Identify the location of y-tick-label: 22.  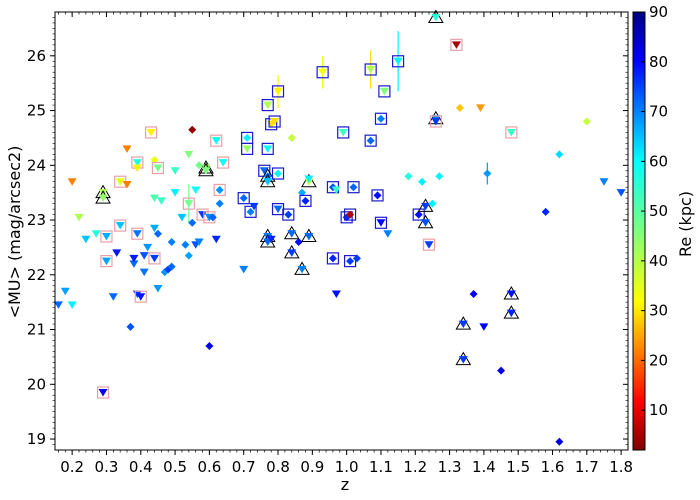
(36, 275).